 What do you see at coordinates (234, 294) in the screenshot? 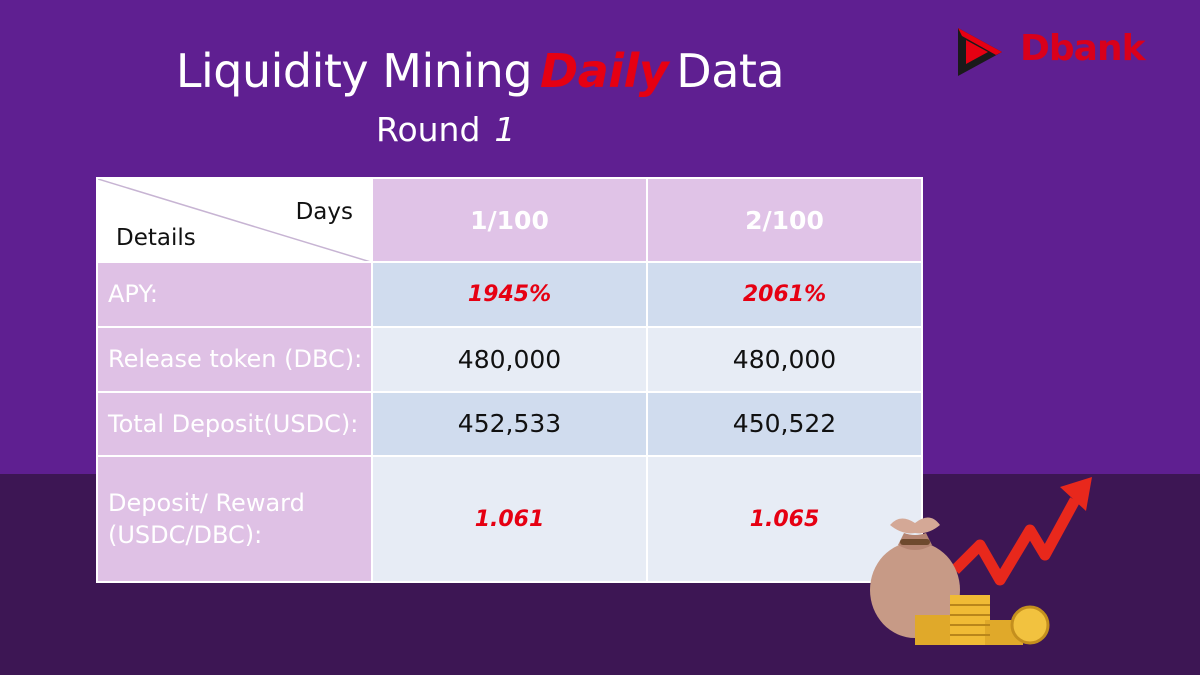
I see `row-label-apy: APY:` at bounding box center [234, 294].